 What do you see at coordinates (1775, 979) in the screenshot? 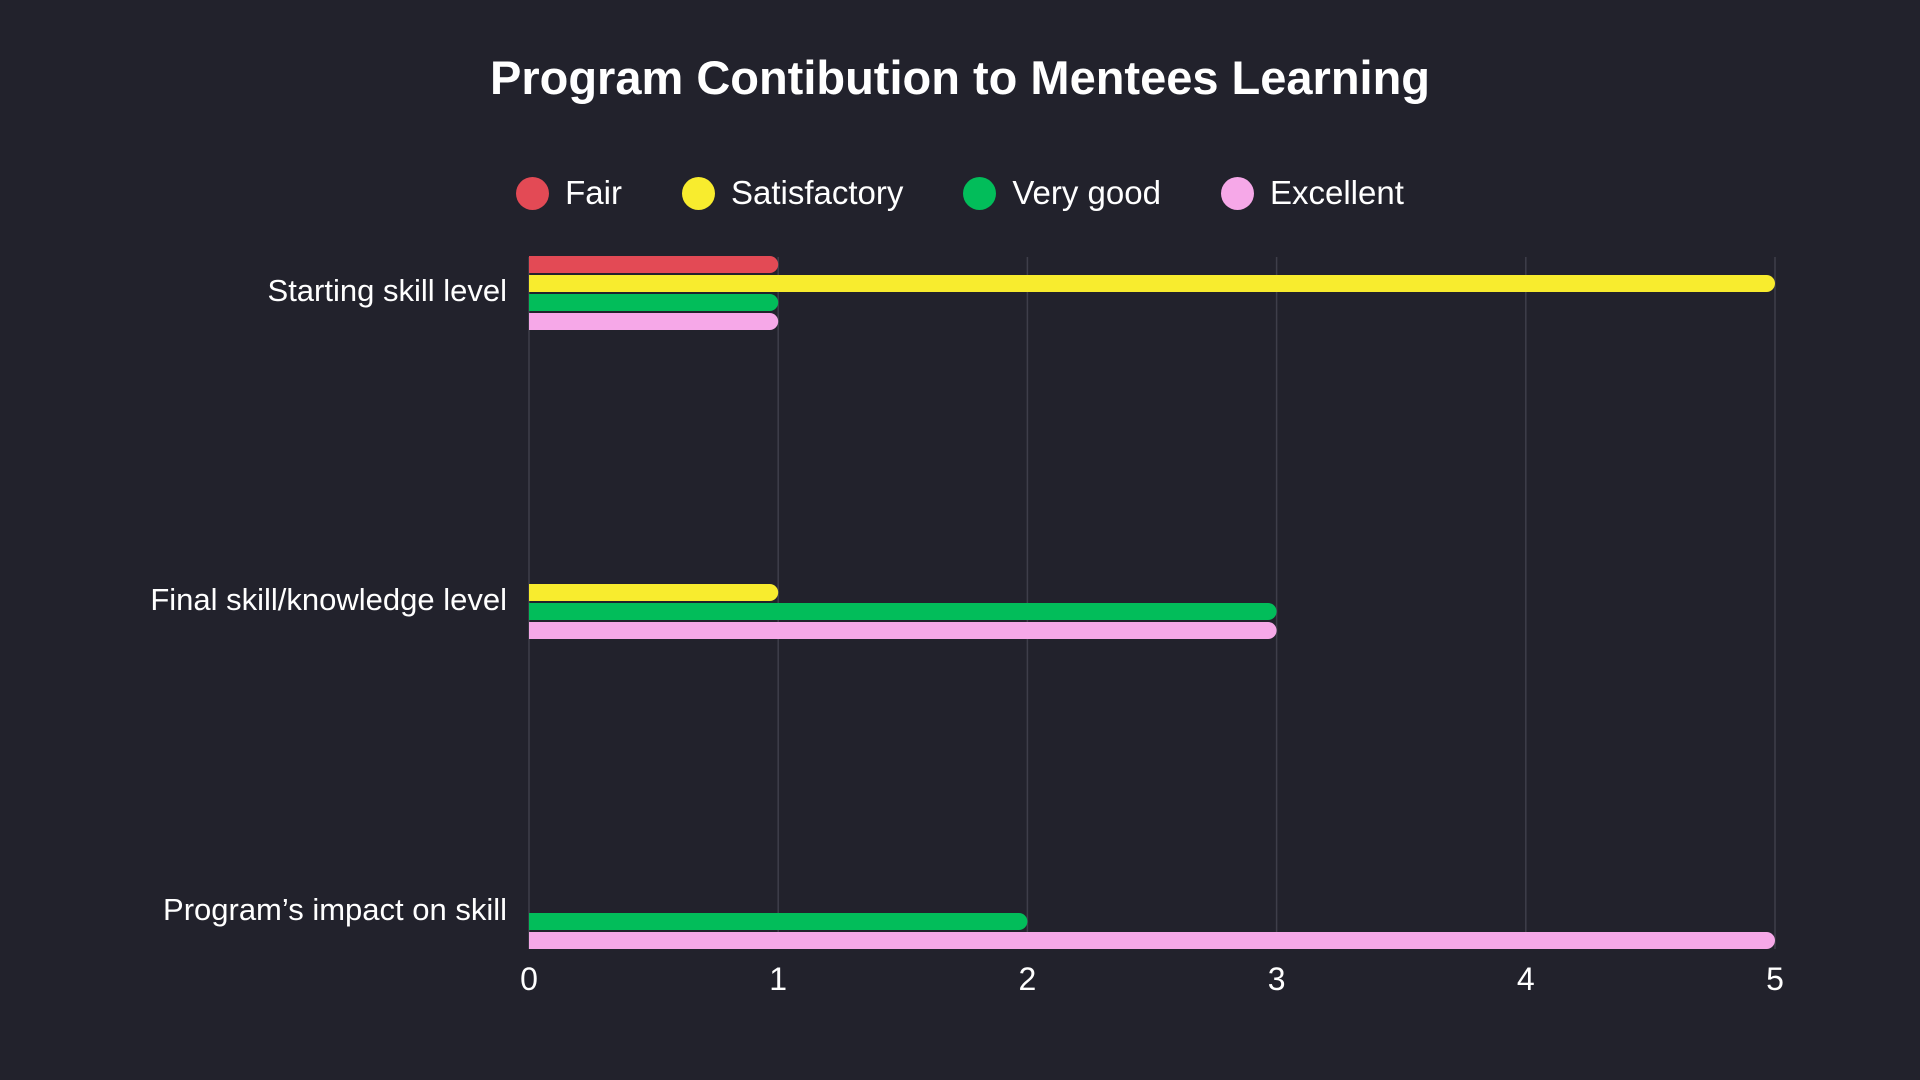
I see `x-tick-label: 5` at bounding box center [1775, 979].